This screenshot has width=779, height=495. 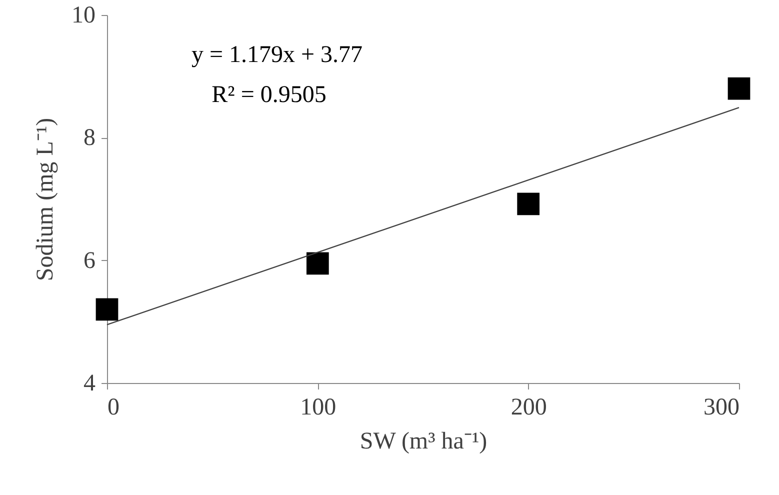 I want to click on x-tick-label: 300, so click(x=722, y=407).